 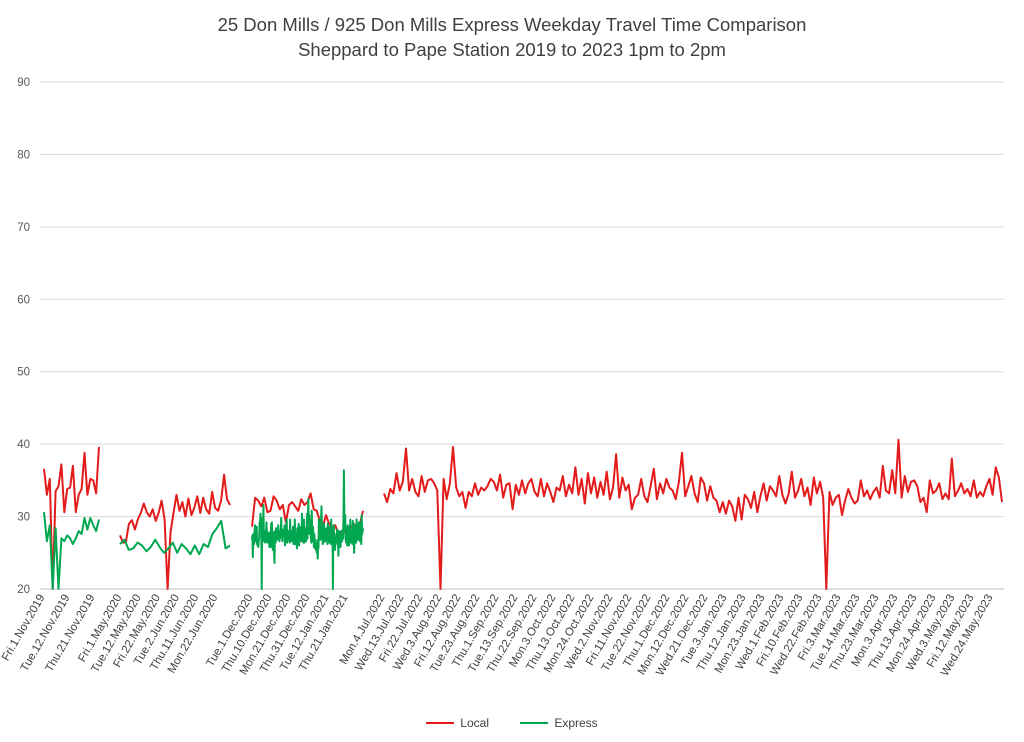 What do you see at coordinates (23, 445) in the screenshot?
I see `y-tick-label-40: 40` at bounding box center [23, 445].